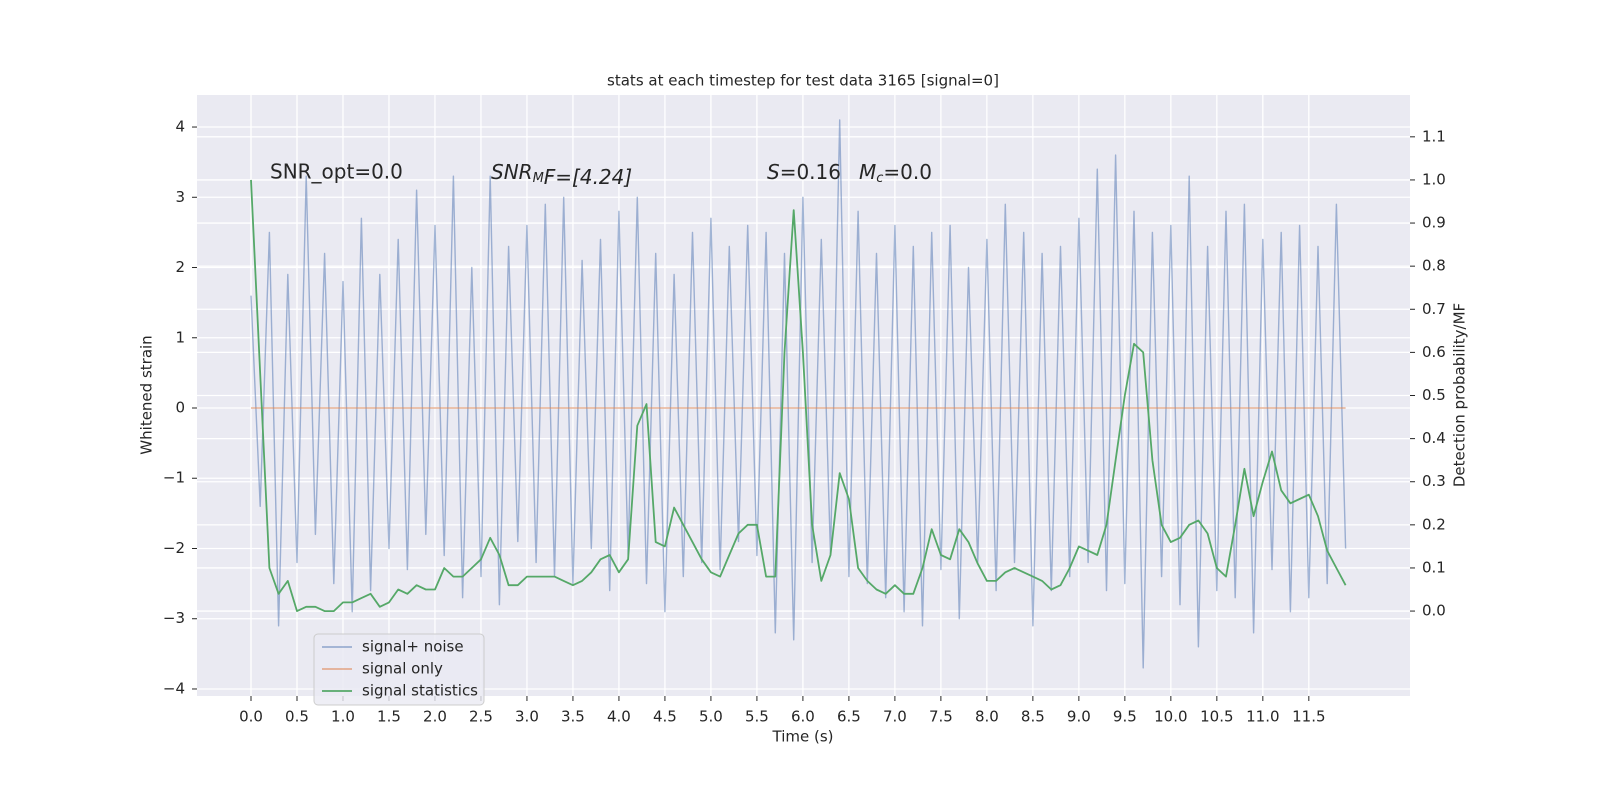  Describe the element at coordinates (174, 548) in the screenshot. I see `y-tick-label: −2` at that location.